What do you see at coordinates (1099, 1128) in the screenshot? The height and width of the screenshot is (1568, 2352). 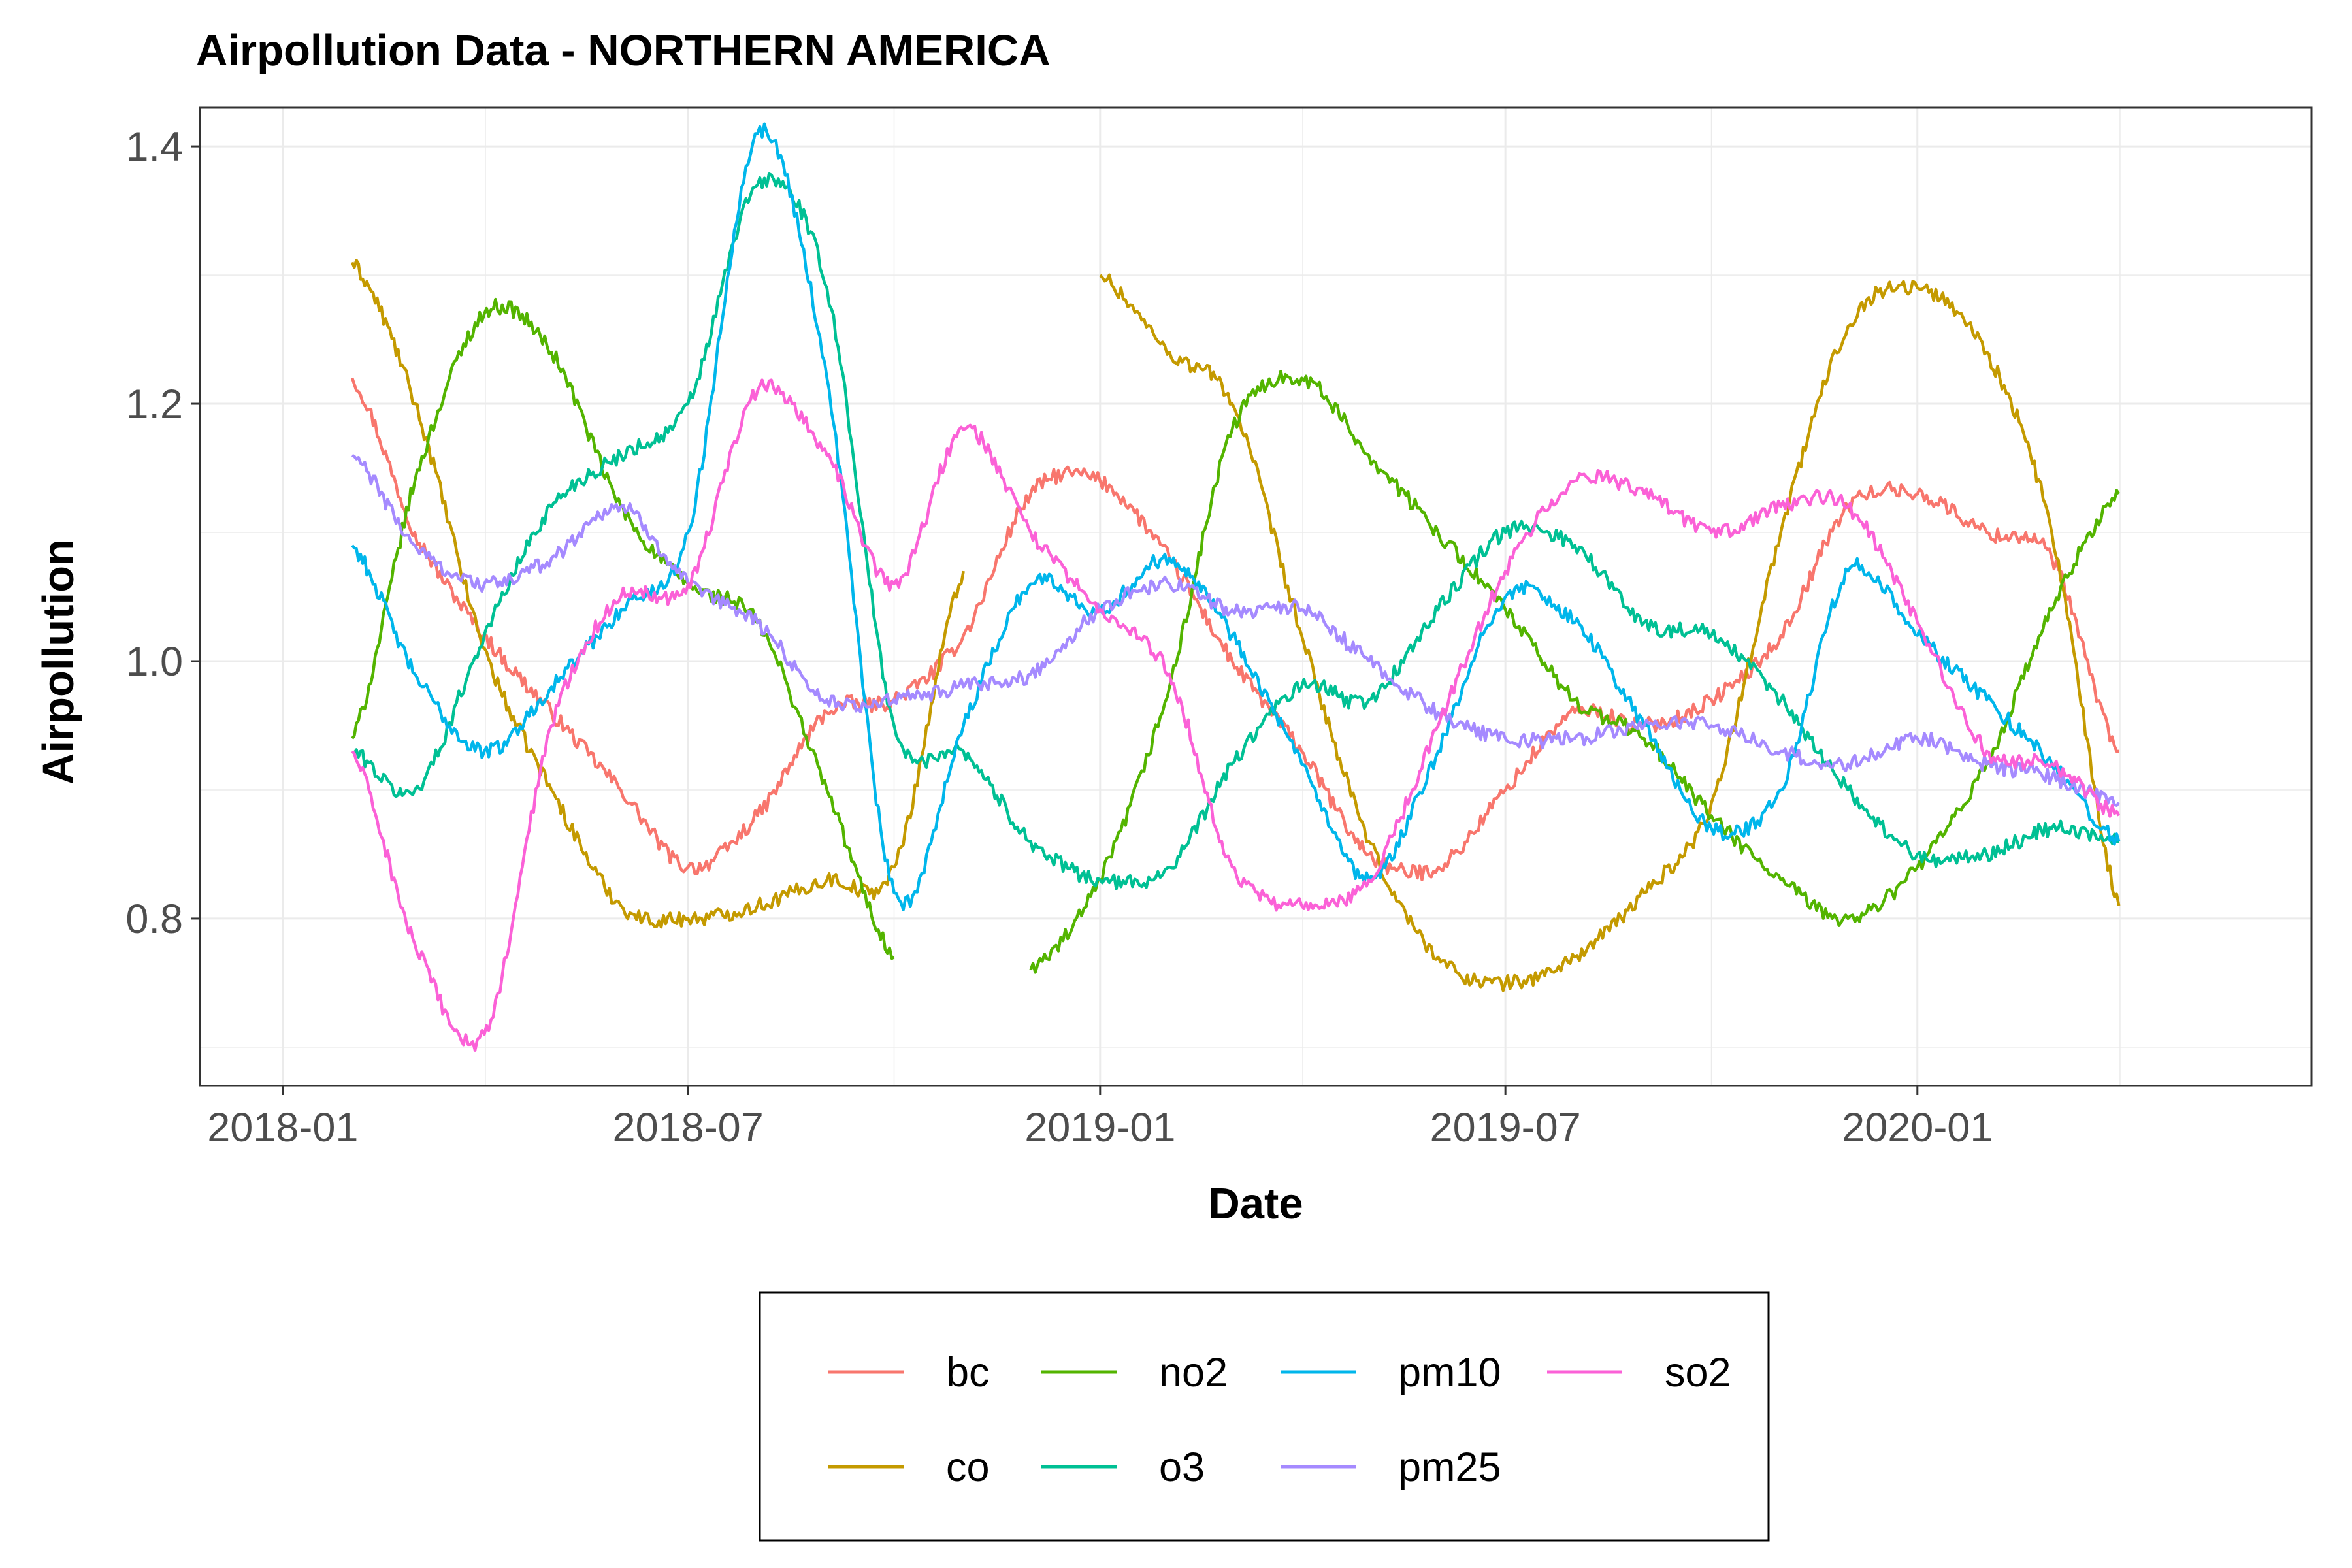 I see `x-tick-label: 2019-01` at bounding box center [1099, 1128].